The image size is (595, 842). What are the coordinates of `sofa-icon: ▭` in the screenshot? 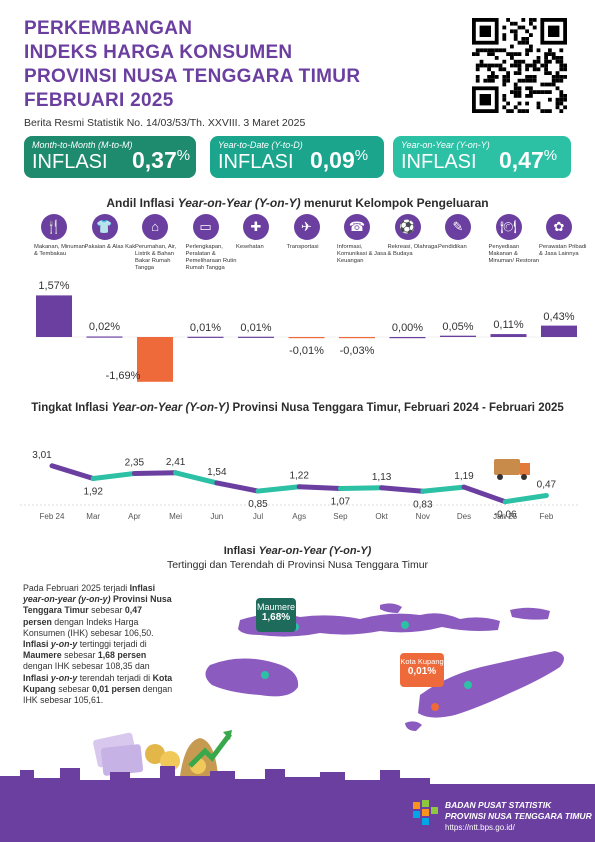 It's located at (205, 227).